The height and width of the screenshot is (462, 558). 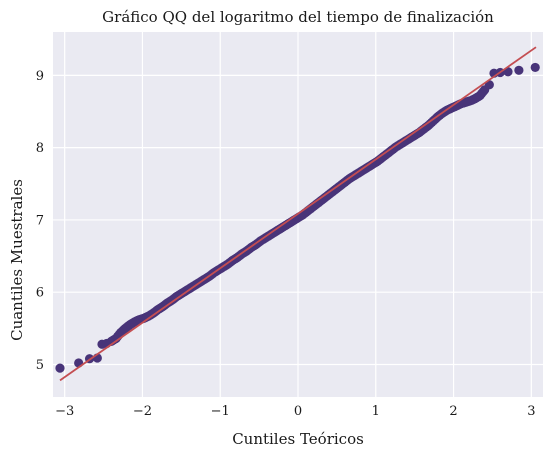 I want to click on x-tick-label: 2, so click(x=453, y=411).